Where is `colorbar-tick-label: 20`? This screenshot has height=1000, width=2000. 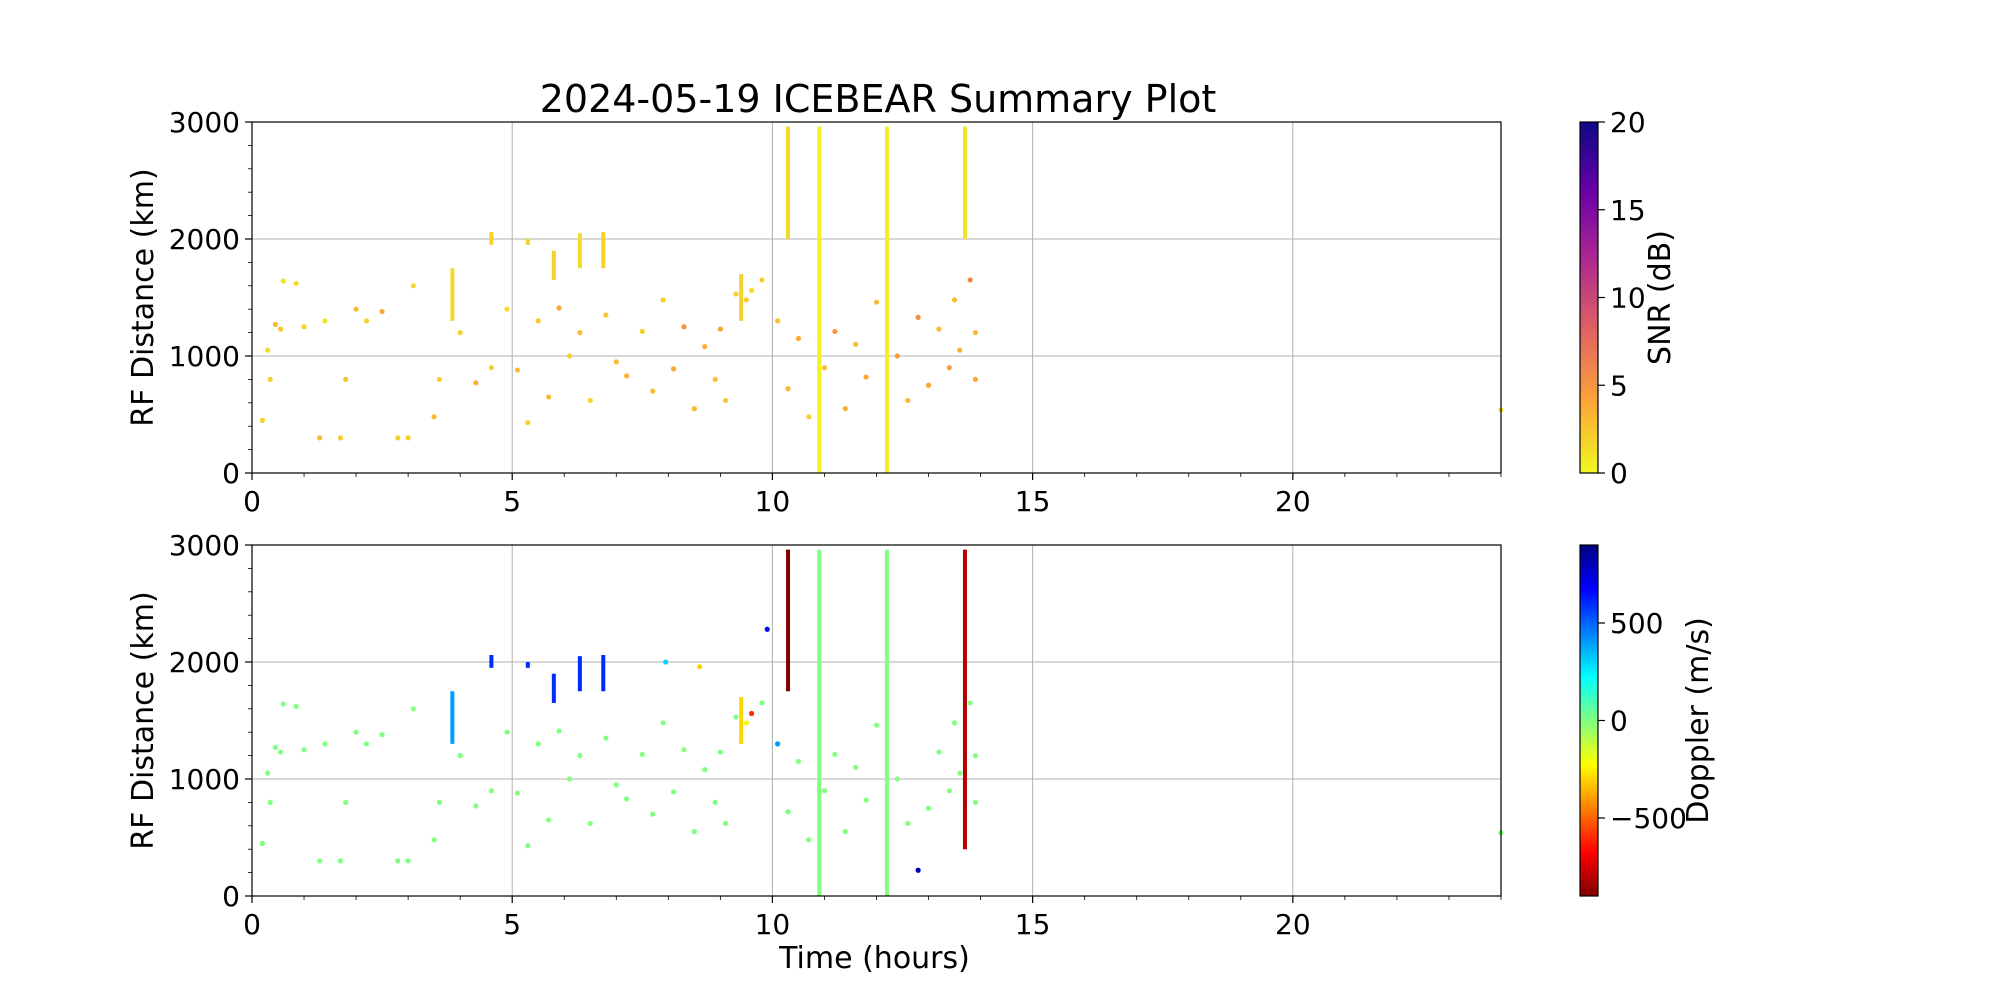 colorbar-tick-label: 20 is located at coordinates (1628, 122).